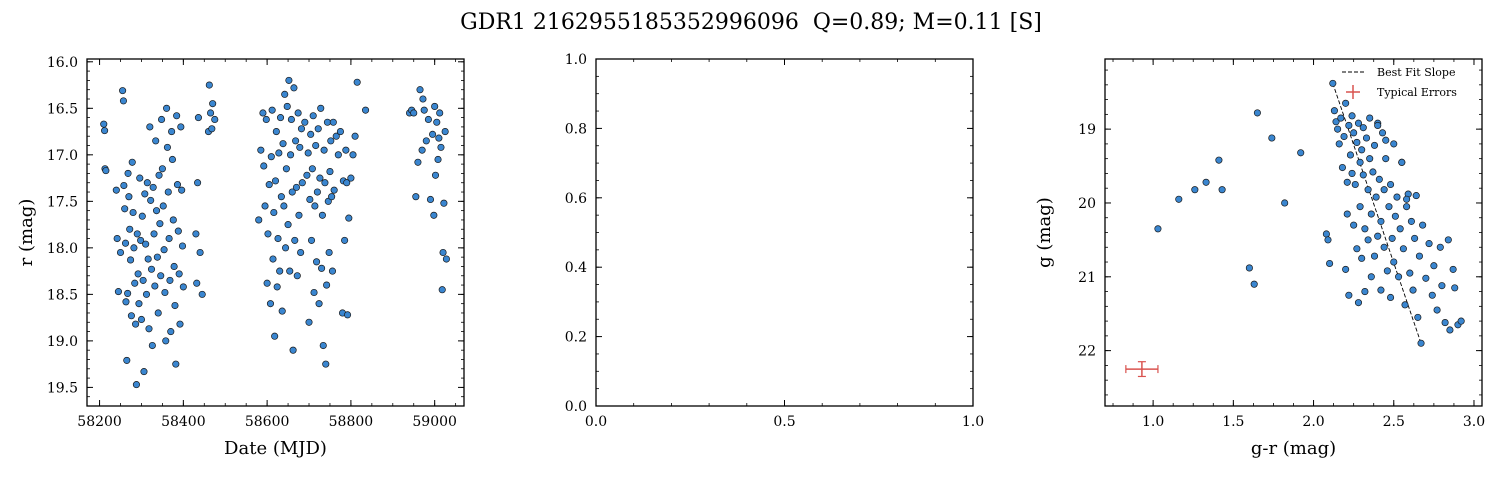 The image size is (1502, 477). What do you see at coordinates (1416, 72) in the screenshot?
I see `legend-label: Best Fit Slope` at bounding box center [1416, 72].